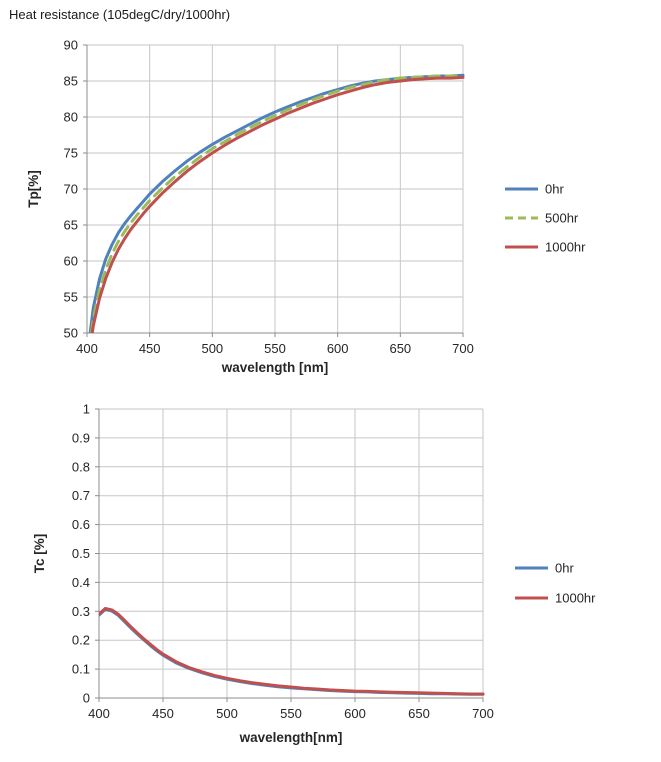  Describe the element at coordinates (71, 189) in the screenshot. I see `y-tick-label: 70` at that location.